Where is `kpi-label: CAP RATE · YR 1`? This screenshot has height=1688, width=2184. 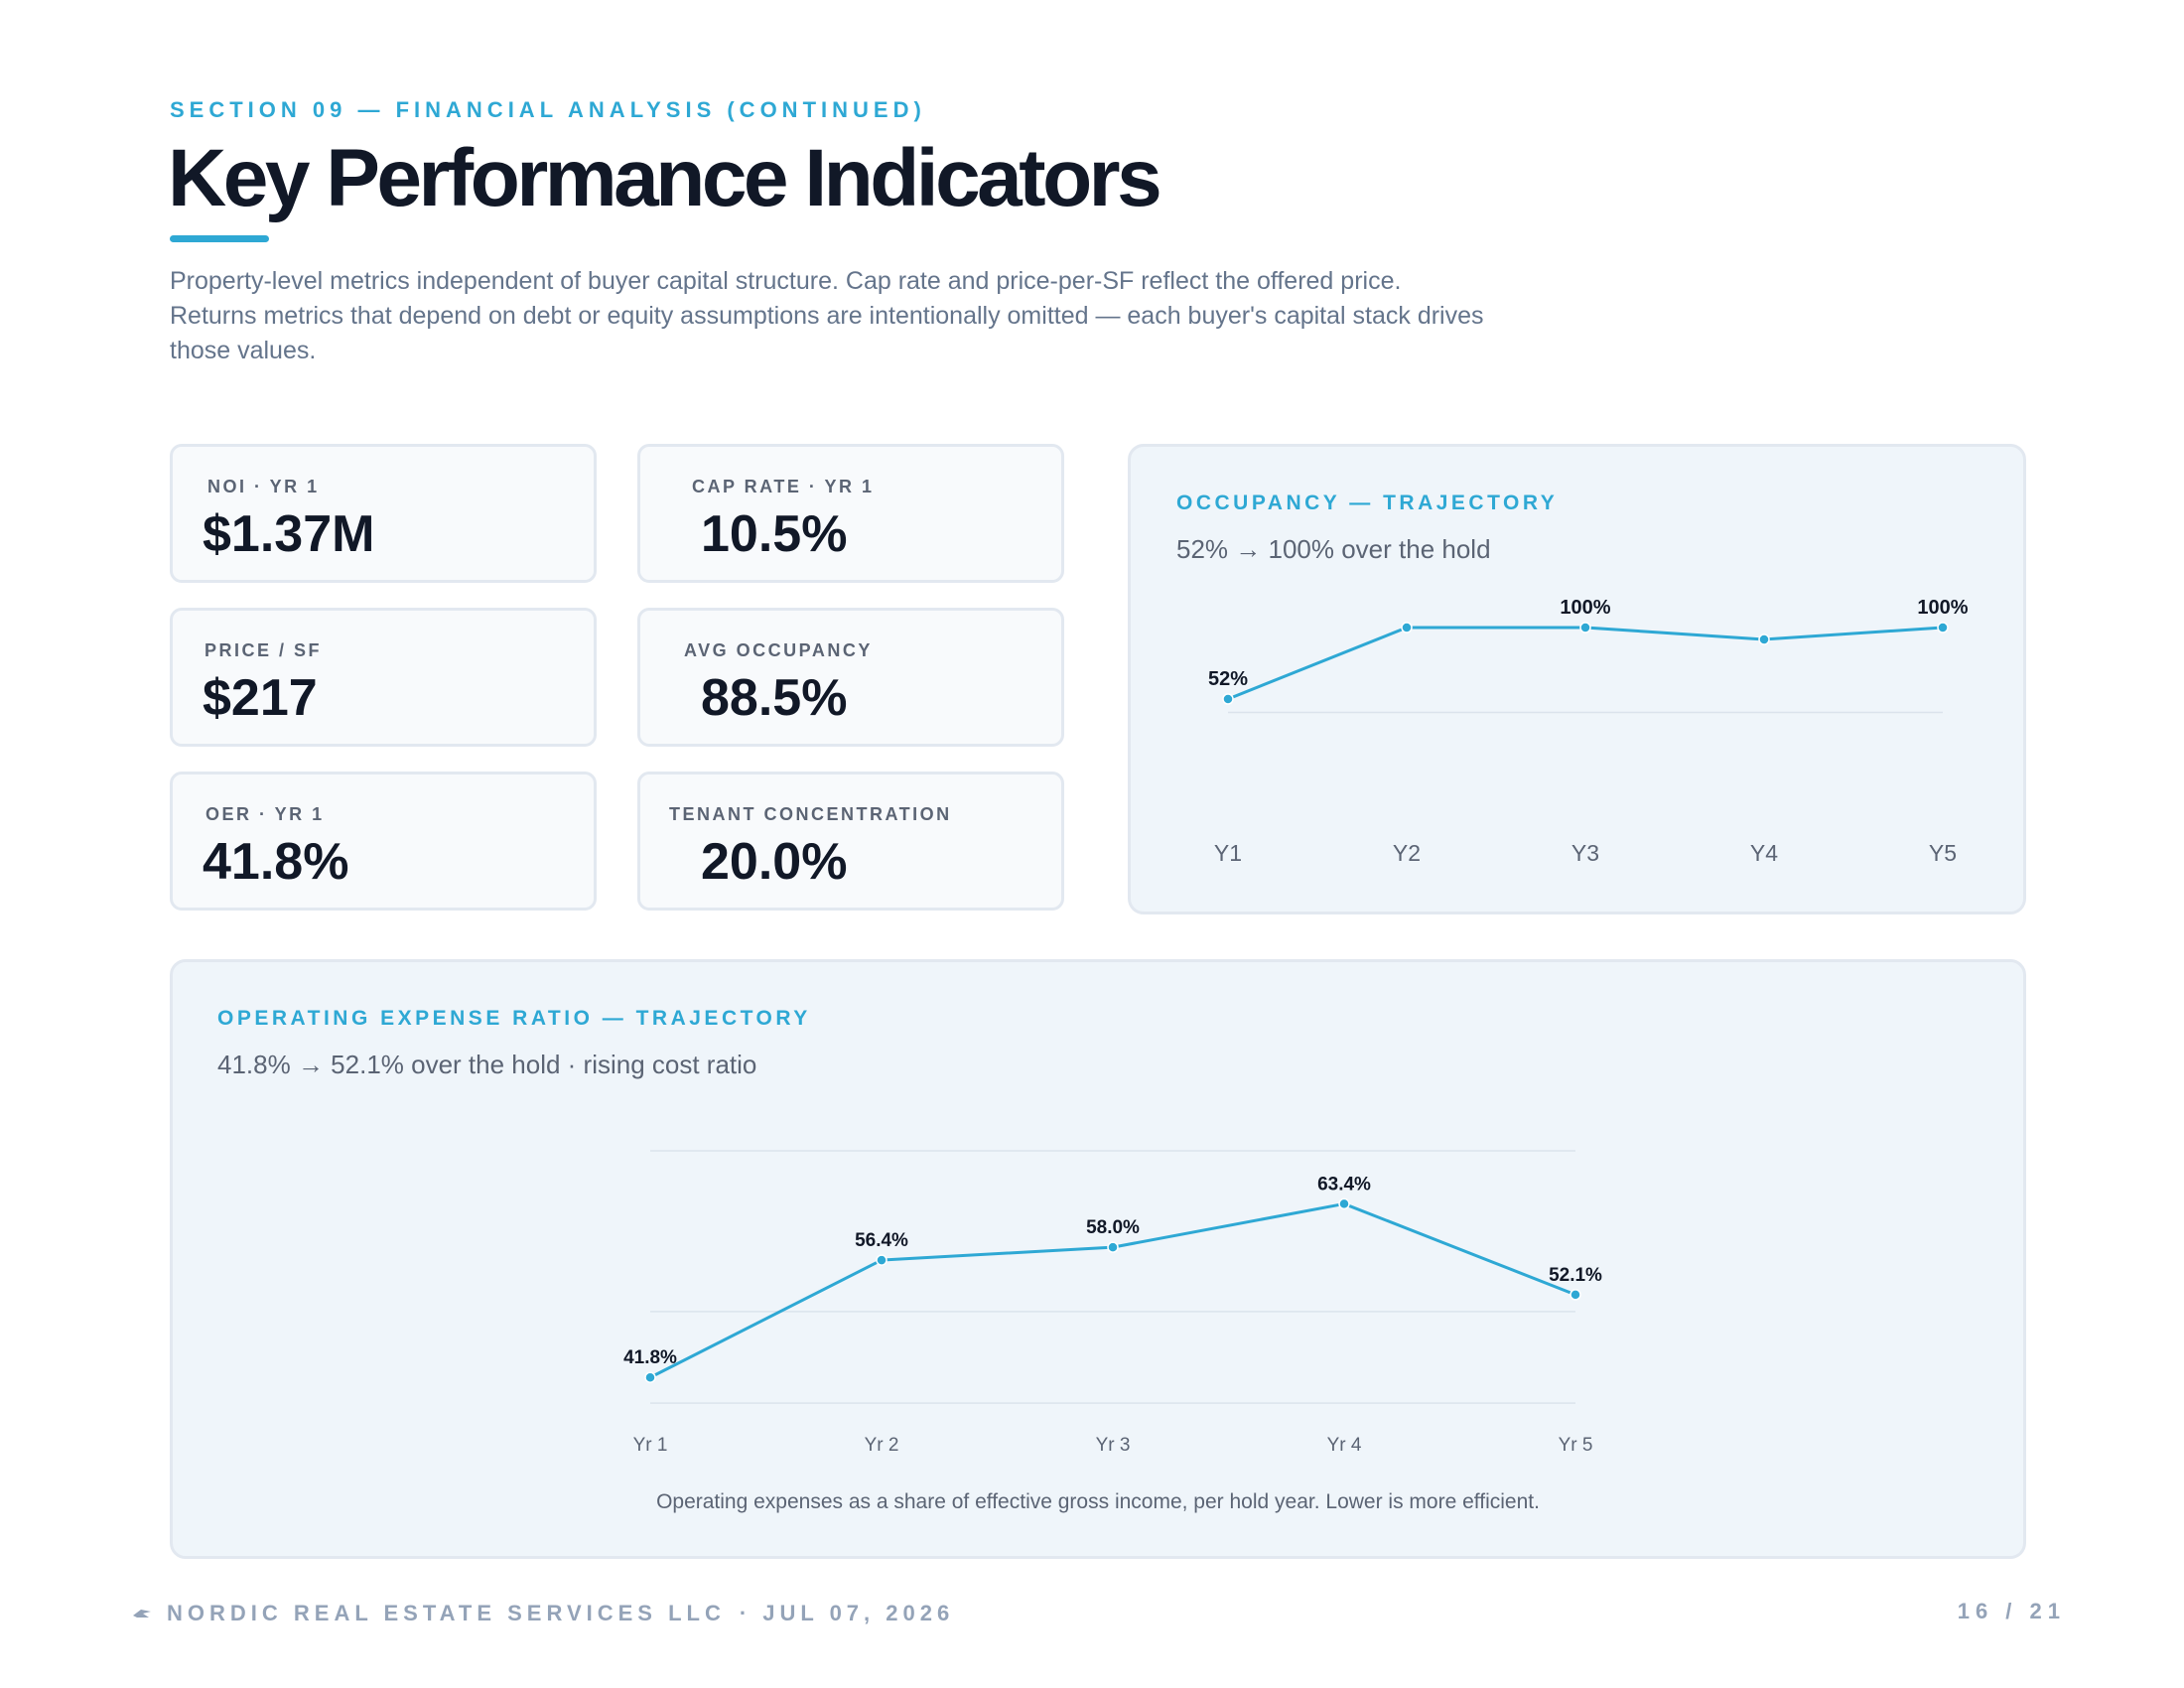 kpi-label: CAP RATE · YR 1 is located at coordinates (783, 486).